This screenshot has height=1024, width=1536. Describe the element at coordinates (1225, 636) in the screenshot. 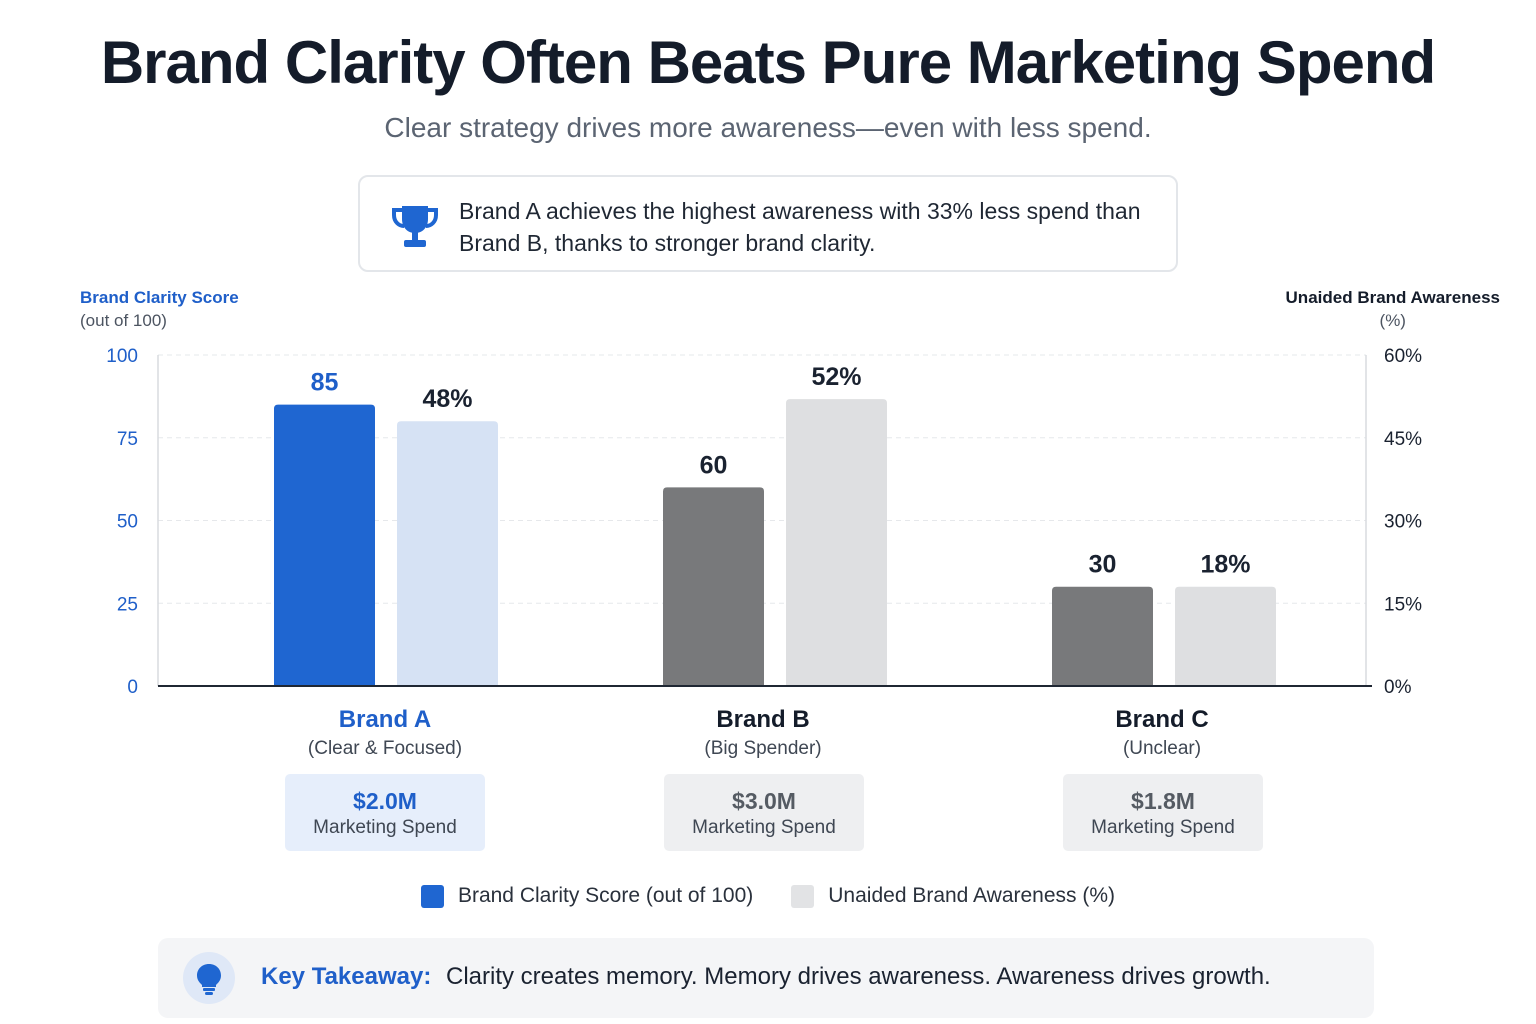

I see `awareness-bar-brand-c` at that location.